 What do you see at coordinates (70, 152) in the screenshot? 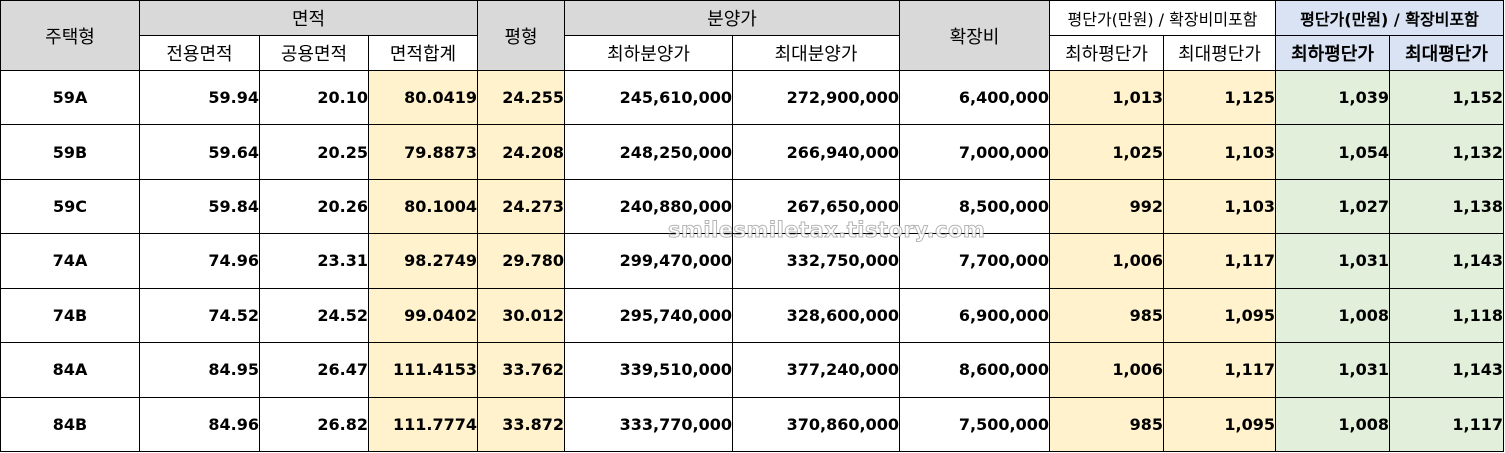
I see `cell-housing-type: 59B` at bounding box center [70, 152].